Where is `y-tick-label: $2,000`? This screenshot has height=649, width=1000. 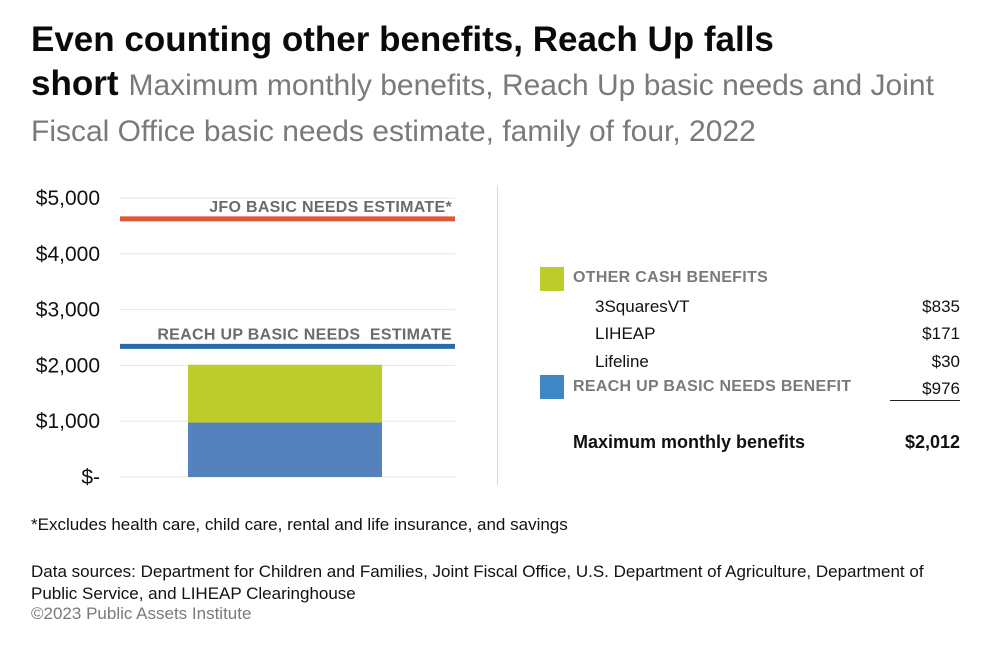
y-tick-label: $2,000 is located at coordinates (68, 365).